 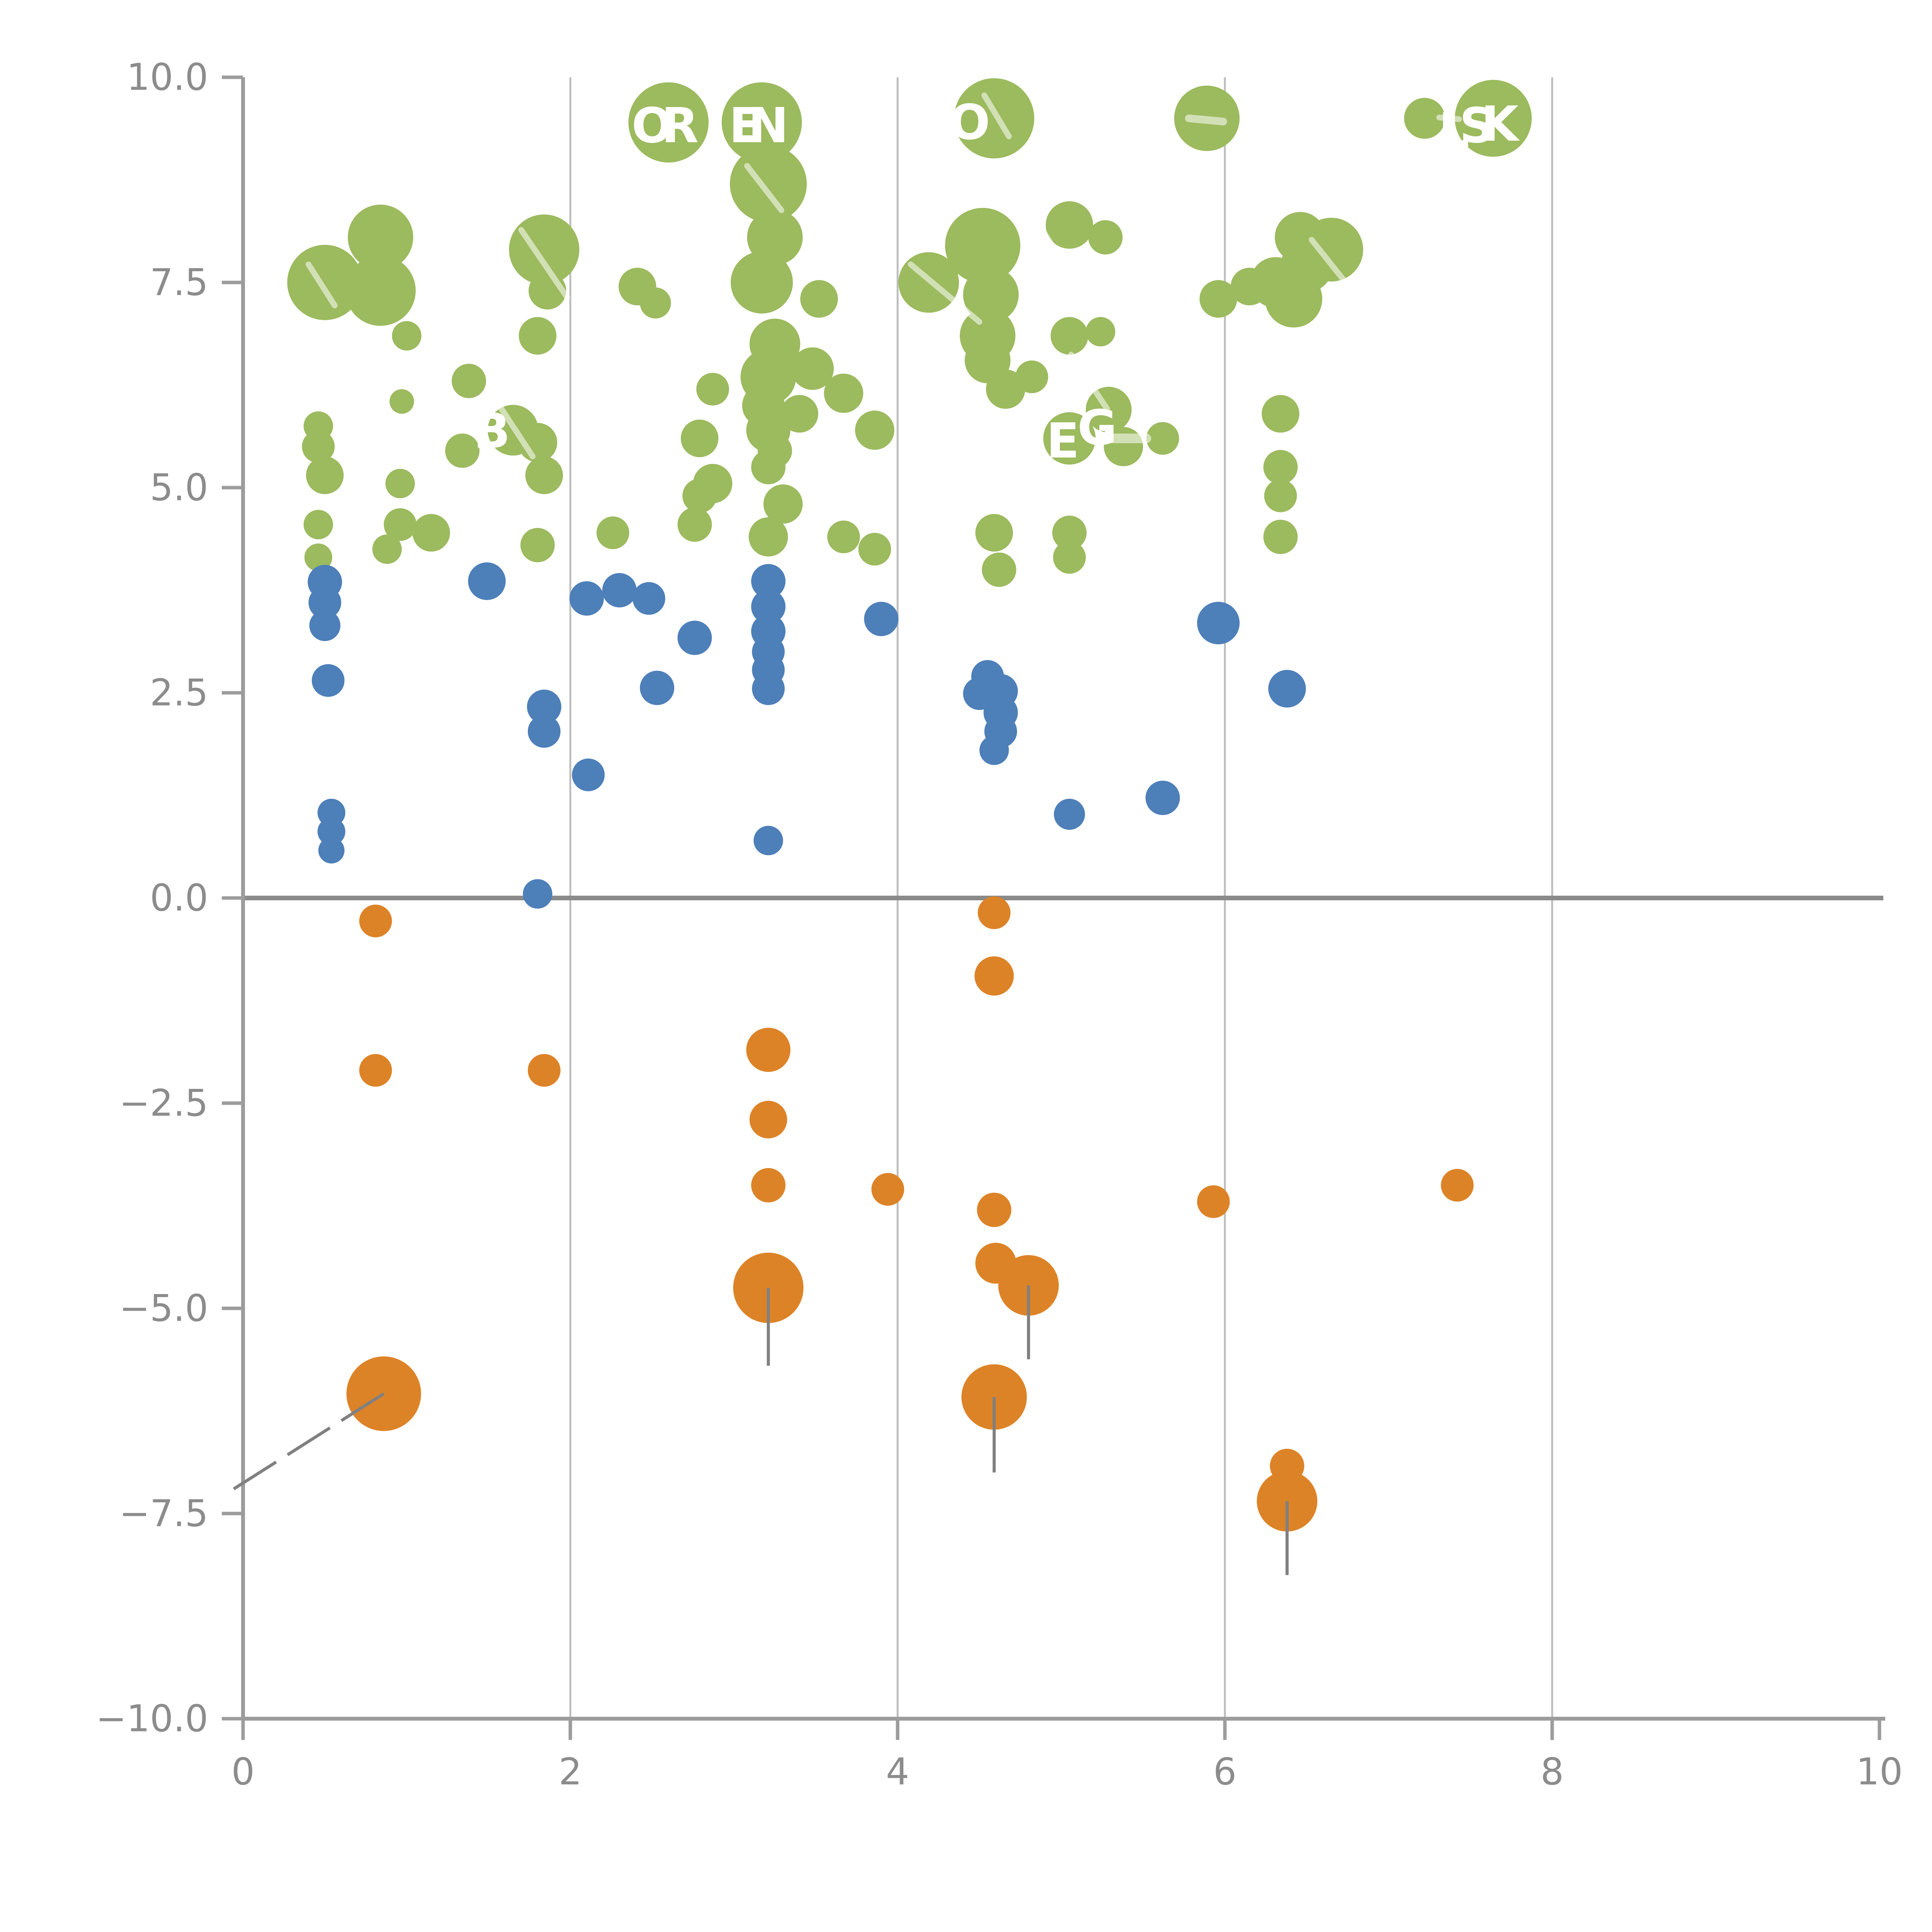 I want to click on y-tick-label-7.5: 7.5, so click(x=179, y=283).